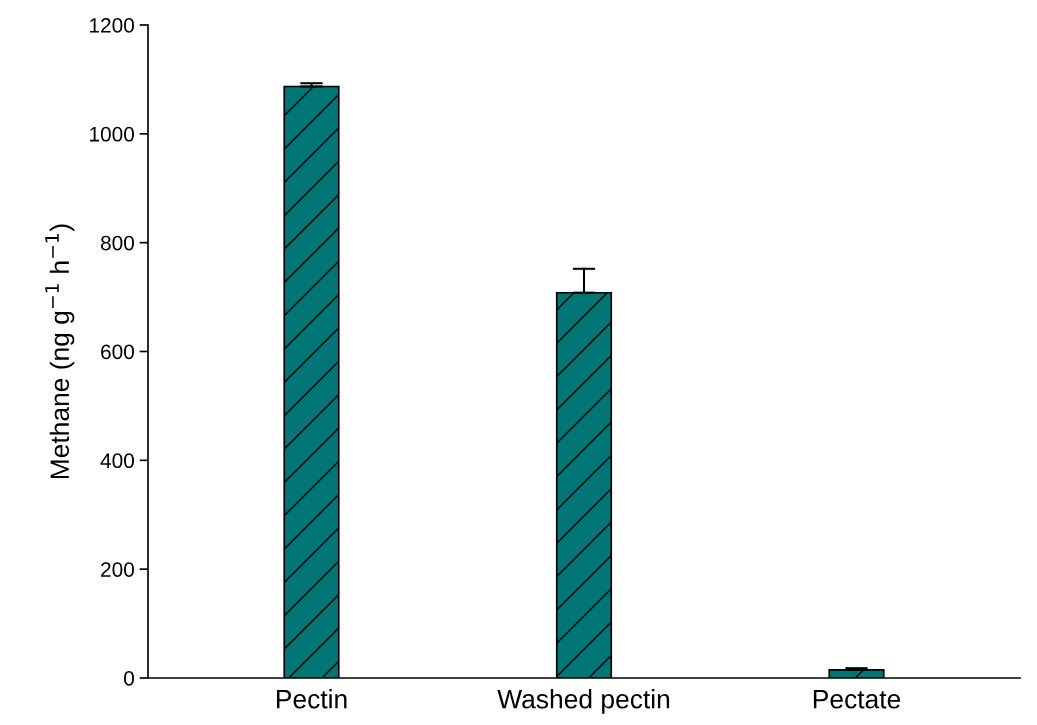  Describe the element at coordinates (117, 352) in the screenshot. I see `y-tick-label: 600` at that location.